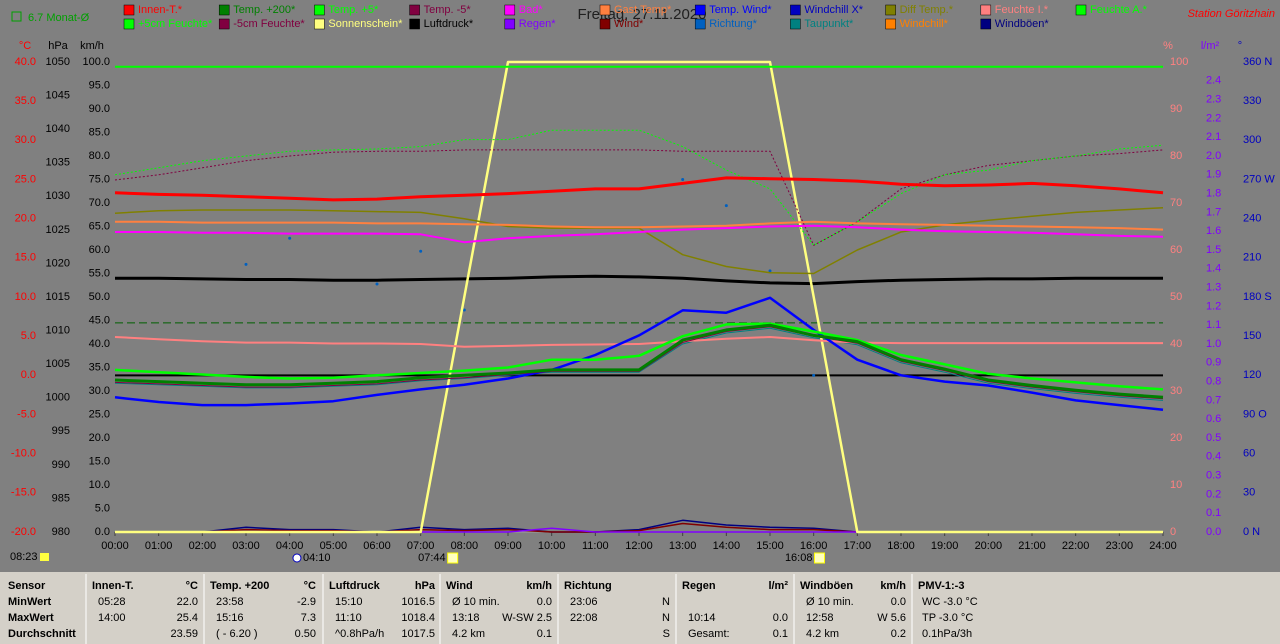  I want to click on x-tick-label: 01:00, so click(159, 546).